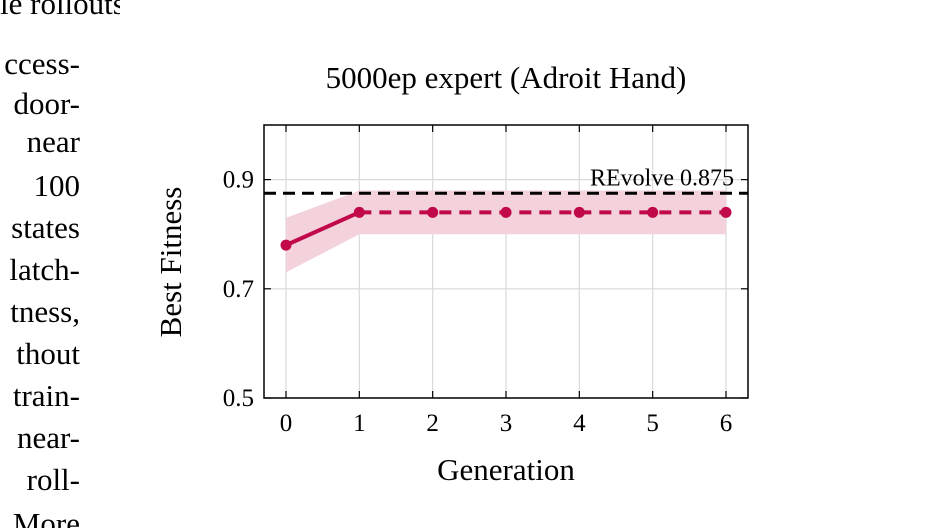 This screenshot has height=528, width=948. Describe the element at coordinates (506, 469) in the screenshot. I see `x-axis-label: Generation` at that location.